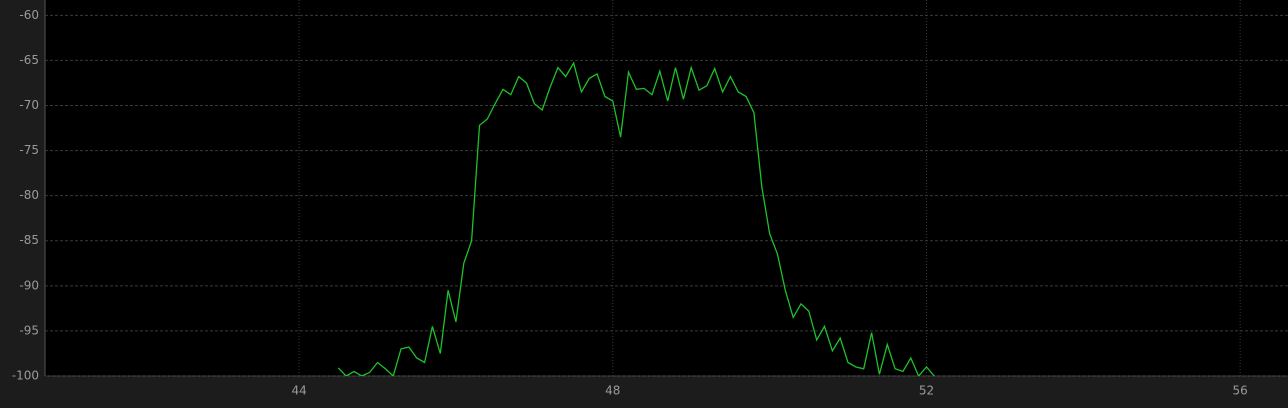 This screenshot has width=1288, height=408. I want to click on x-tick-label: 56, so click(1240, 391).